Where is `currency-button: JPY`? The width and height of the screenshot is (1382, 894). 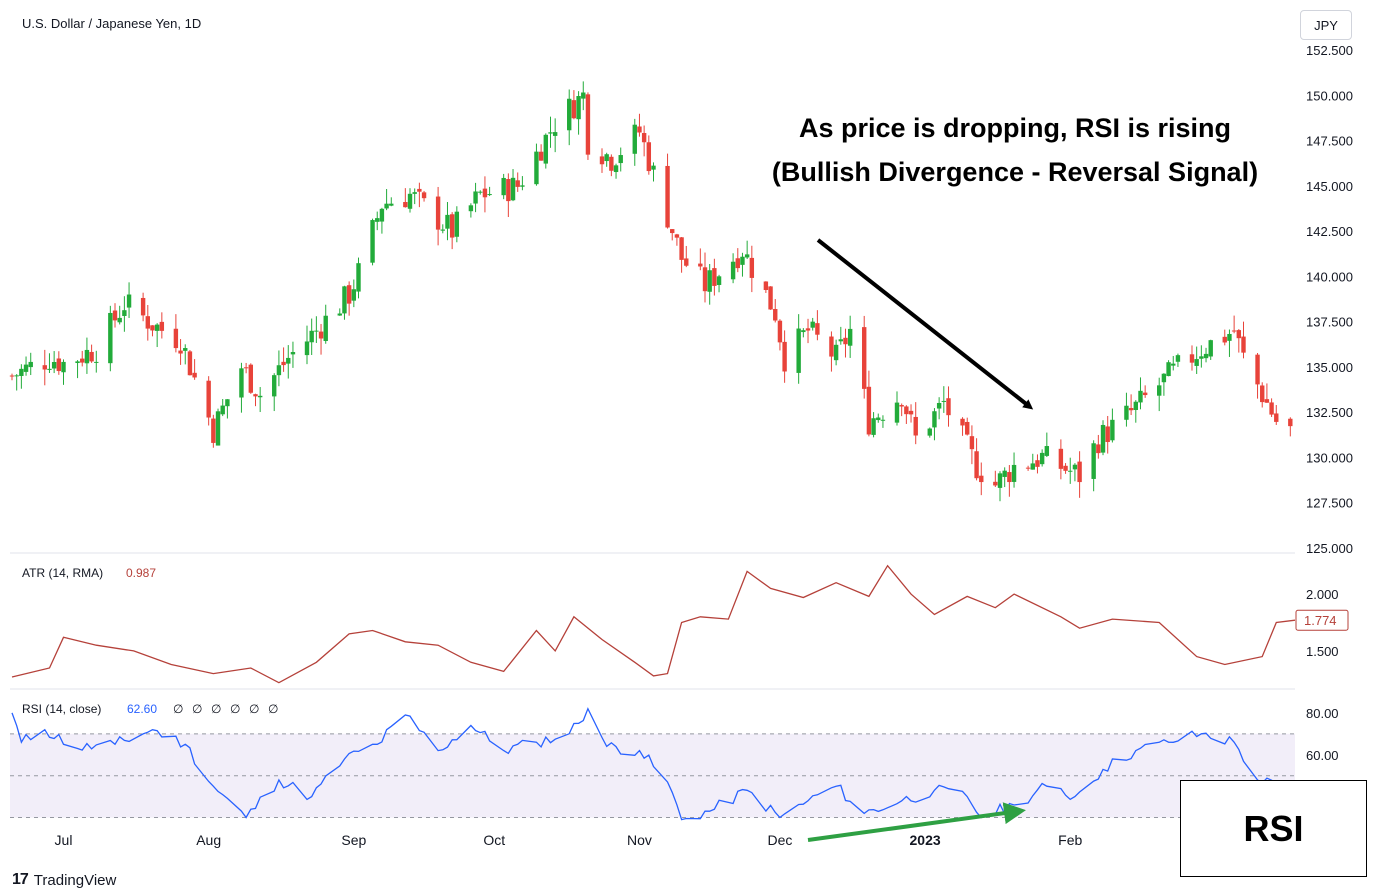 currency-button: JPY is located at coordinates (1326, 25).